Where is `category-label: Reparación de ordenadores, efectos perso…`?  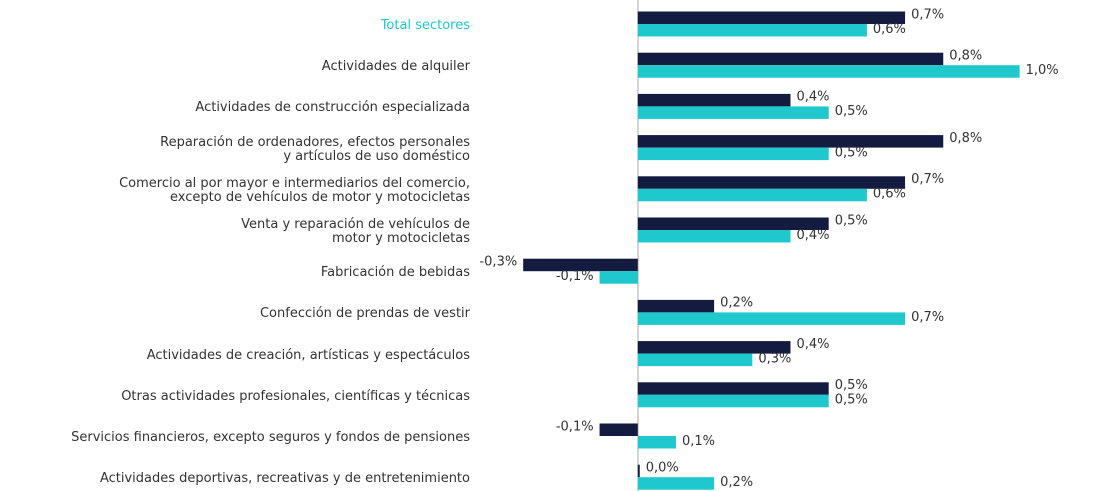 category-label: Reparación de ordenadores, efectos perso… is located at coordinates (315, 149).